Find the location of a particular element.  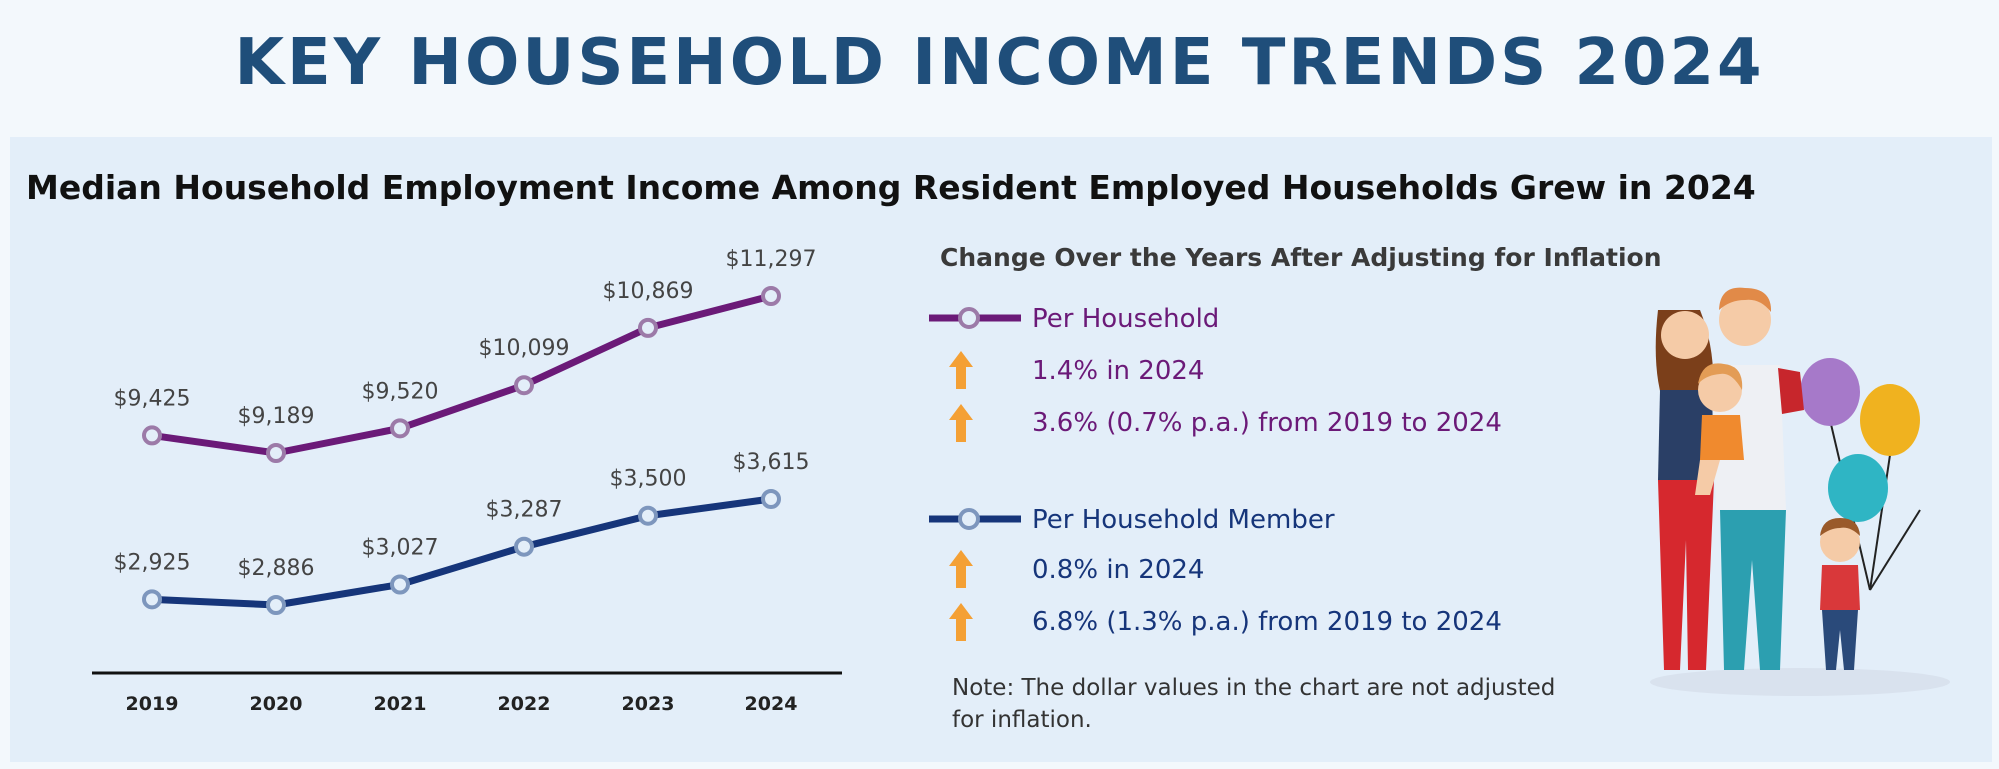

member-legend-label: Per Household Member is located at coordinates (1183, 520).